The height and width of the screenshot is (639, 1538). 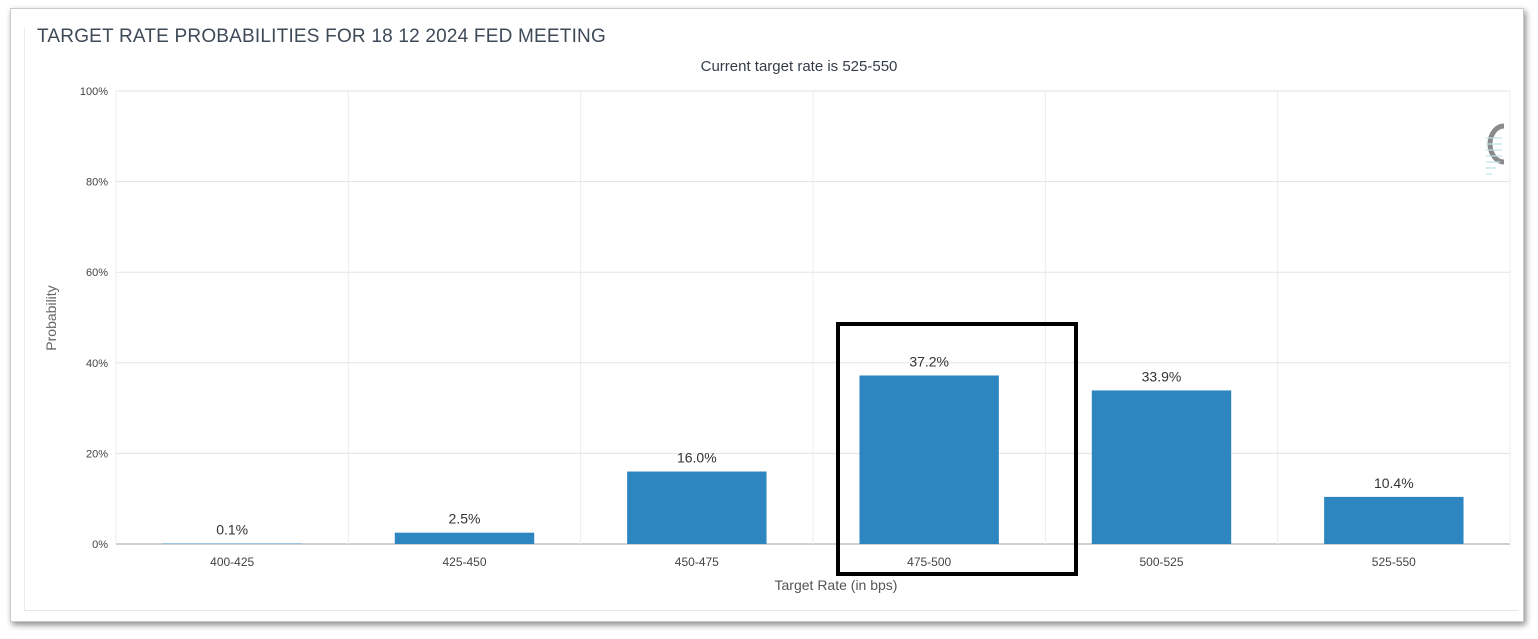 I want to click on frame-bottom-divider, so click(x=771, y=610).